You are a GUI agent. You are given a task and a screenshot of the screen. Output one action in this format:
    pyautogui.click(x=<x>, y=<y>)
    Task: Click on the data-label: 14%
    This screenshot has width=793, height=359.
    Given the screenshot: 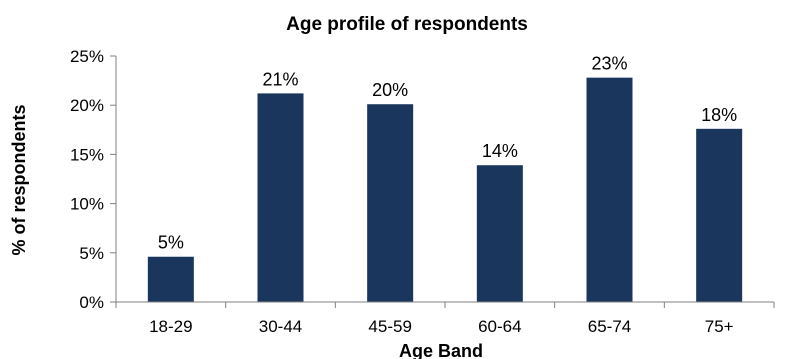 What is the action you would take?
    pyautogui.click(x=500, y=151)
    